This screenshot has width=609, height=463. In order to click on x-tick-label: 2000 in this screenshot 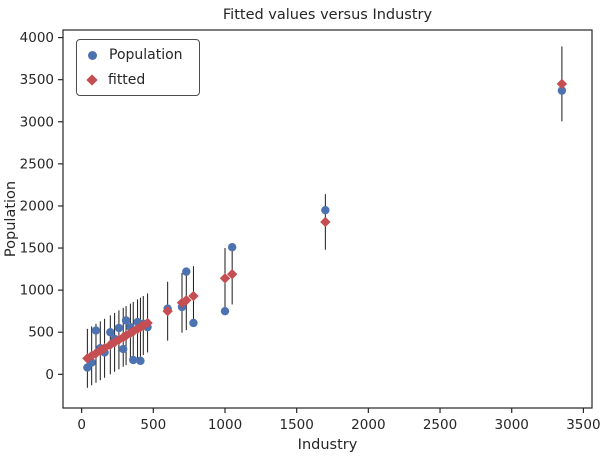, I will do `click(368, 425)`.